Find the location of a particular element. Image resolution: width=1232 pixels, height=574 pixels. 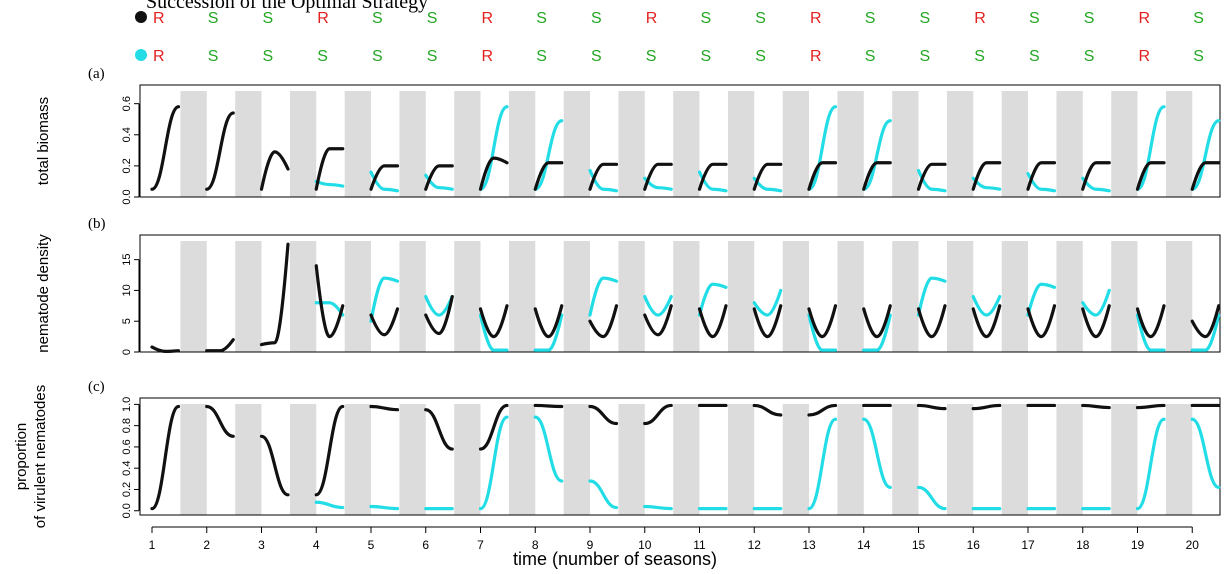

x-axis: 1 2 3 4 5 6 7 8 9 10 11 12 13 14 15 16 17 18 19 20 is located at coordinates (674, 539).